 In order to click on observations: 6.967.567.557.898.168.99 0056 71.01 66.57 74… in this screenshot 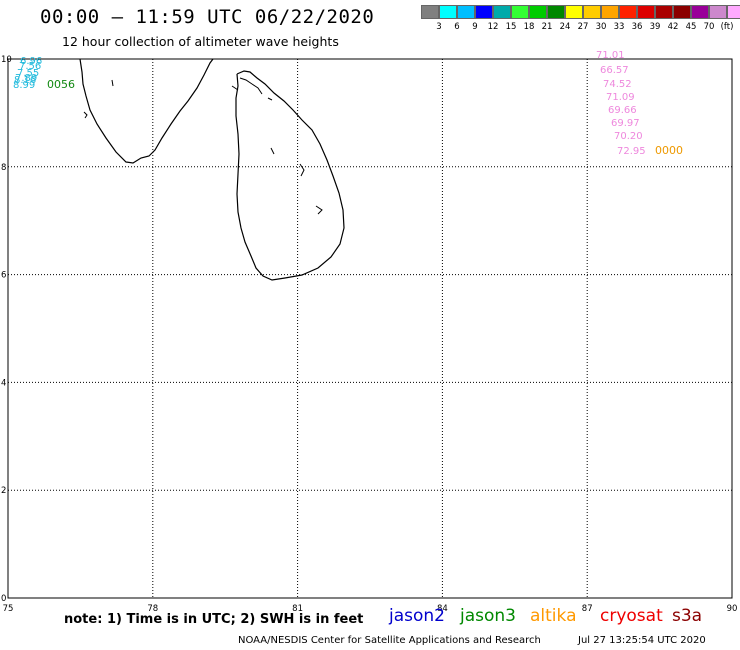, I will do `click(348, 103)`.